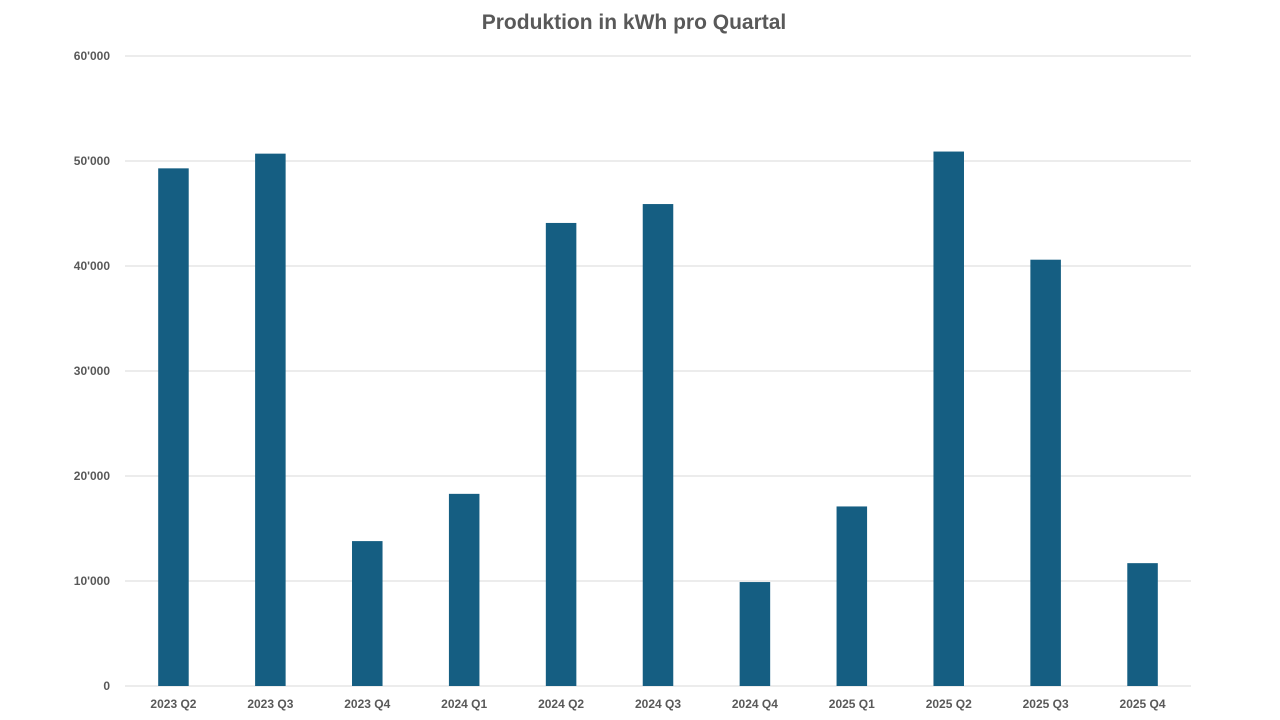 The width and height of the screenshot is (1280, 720). Describe the element at coordinates (92, 581) in the screenshot. I see `y-tick-label: 10'000` at that location.